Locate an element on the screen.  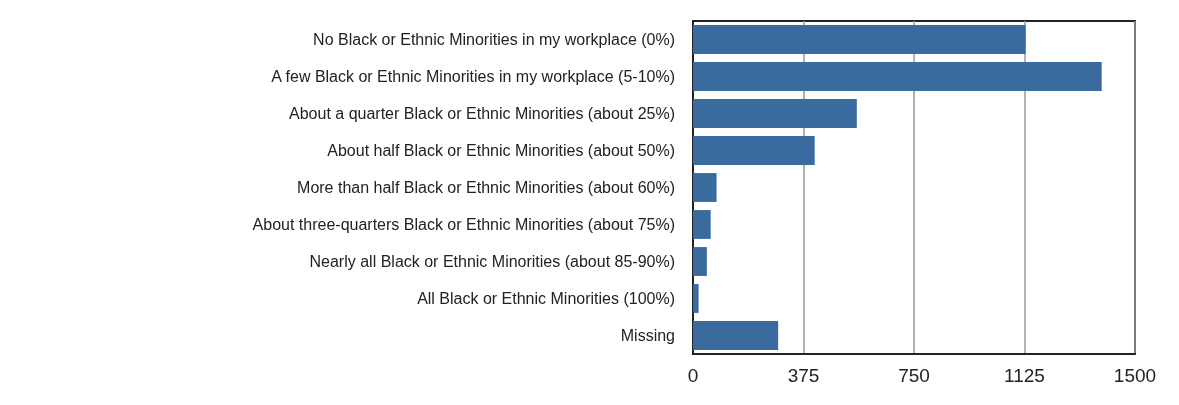
y-tick-label: About three-quarters Black or Ethnic Minorities (about 75%) is located at coordinates (463, 224).